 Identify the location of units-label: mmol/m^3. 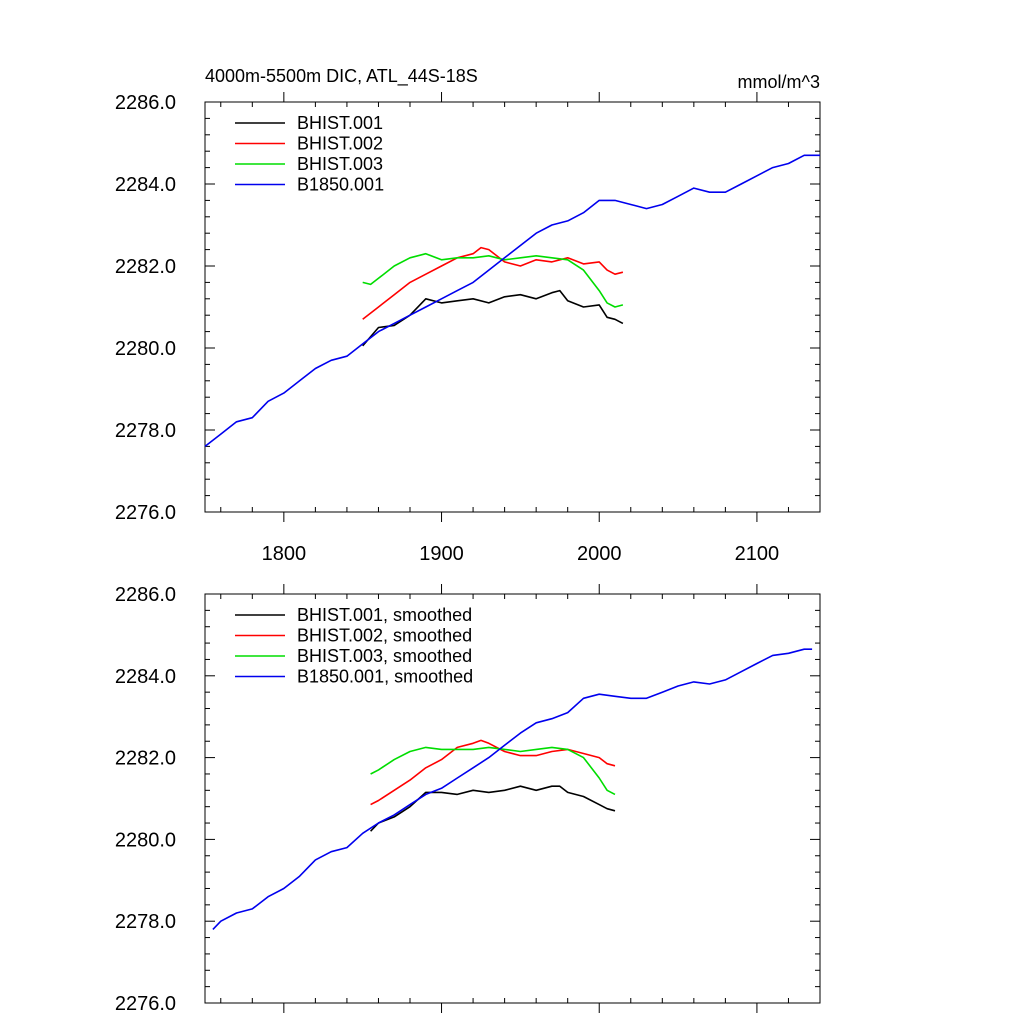
(779, 82).